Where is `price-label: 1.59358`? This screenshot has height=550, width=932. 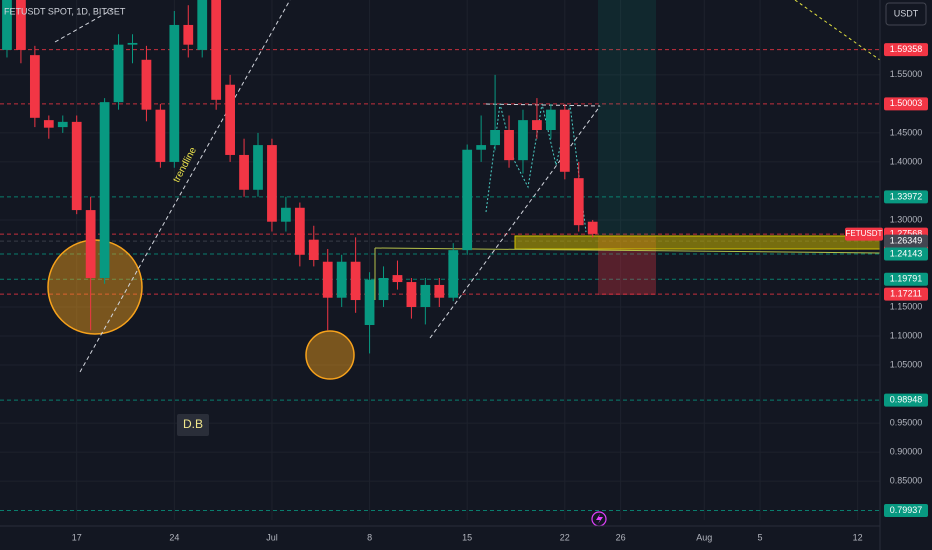 price-label: 1.59358 is located at coordinates (906, 49).